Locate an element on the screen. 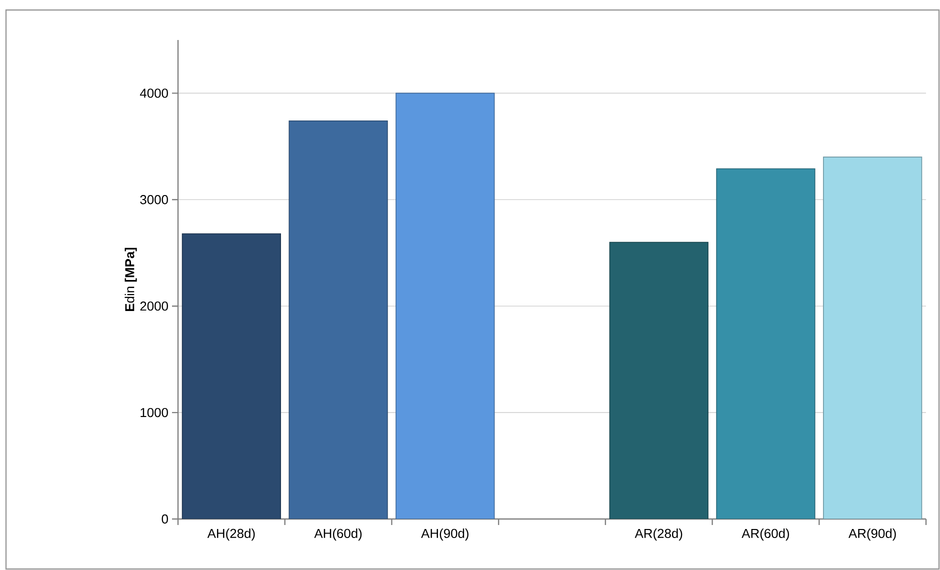  y-tick-label: 1000 is located at coordinates (154, 413).